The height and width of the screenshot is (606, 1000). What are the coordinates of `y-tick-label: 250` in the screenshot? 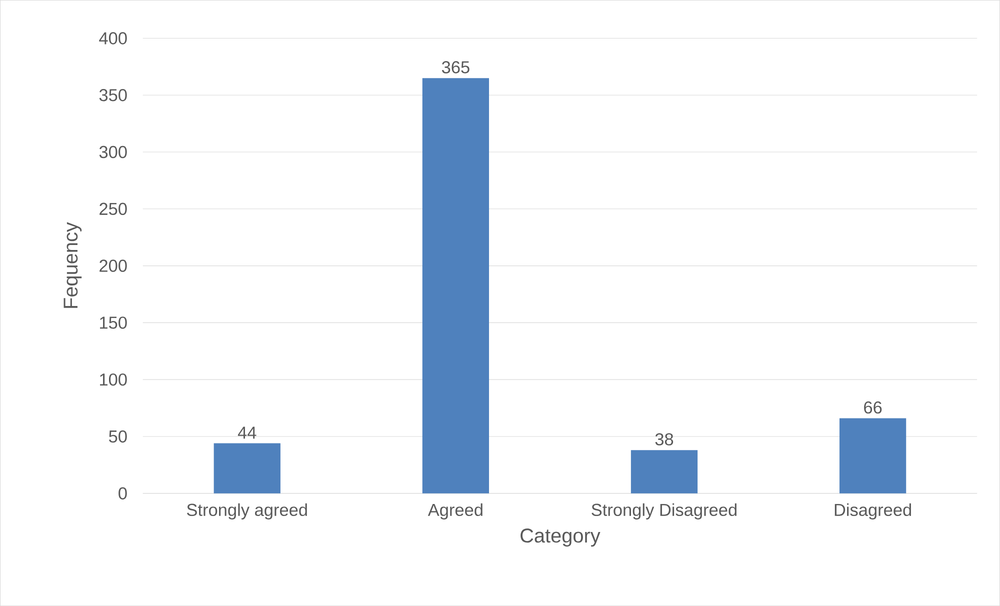 It's located at (113, 208).